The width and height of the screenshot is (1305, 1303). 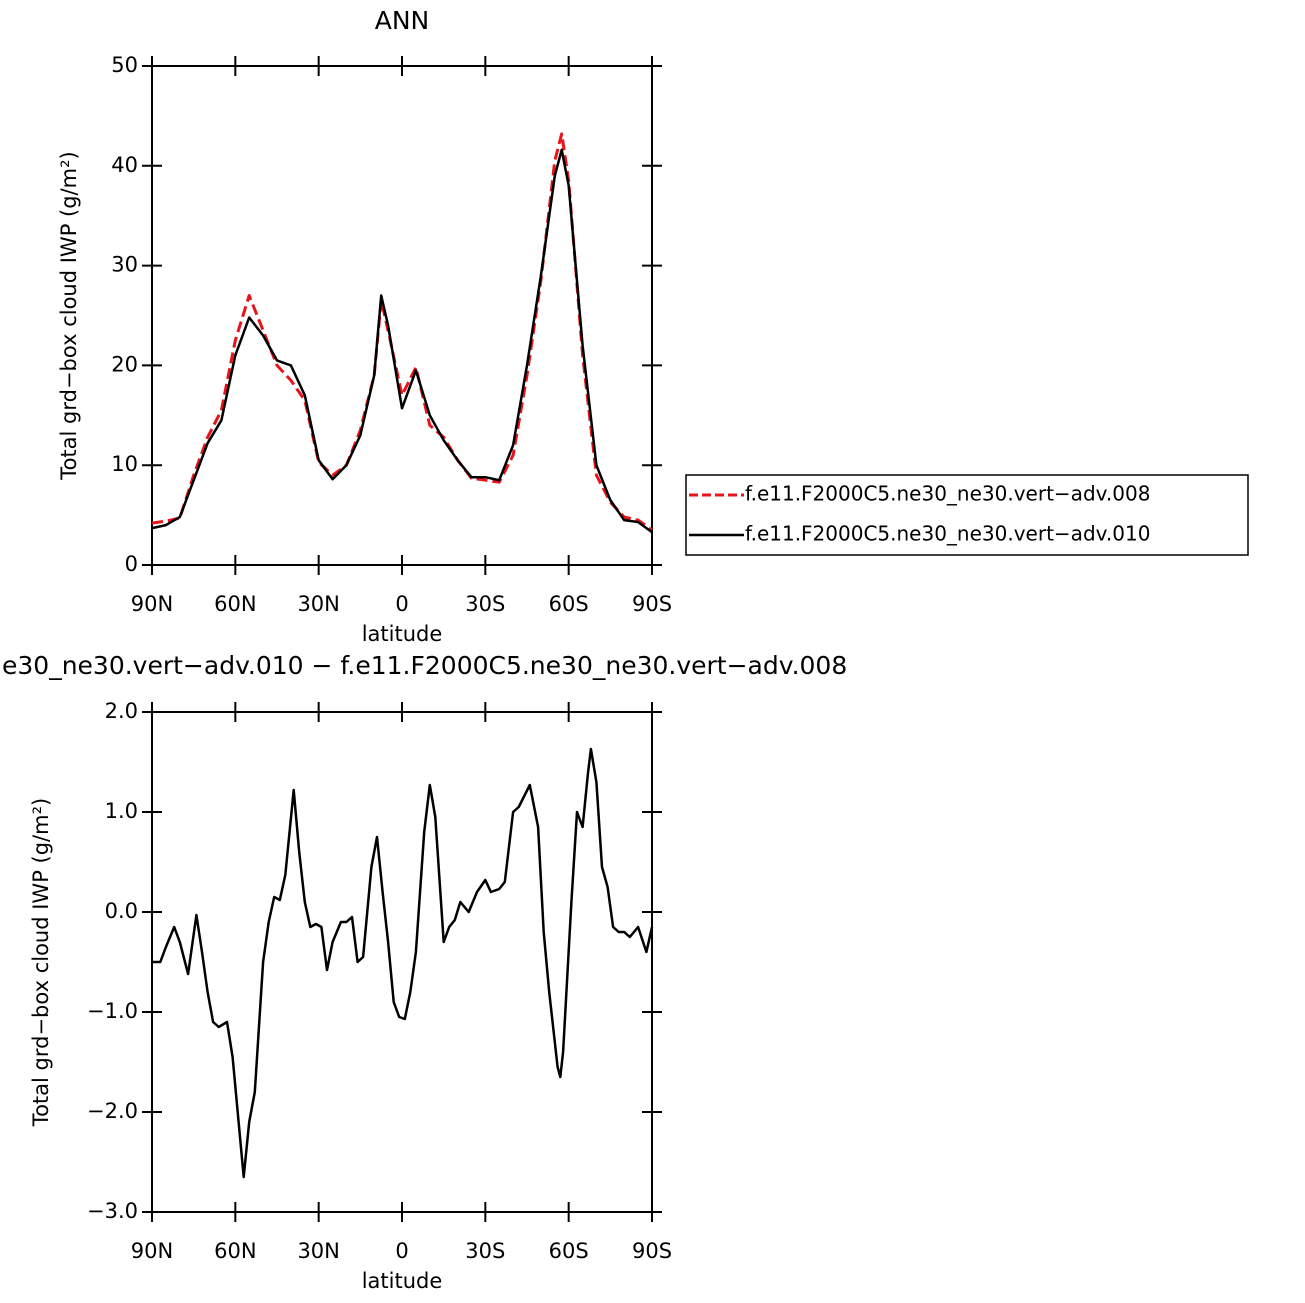 What do you see at coordinates (112, 1111) in the screenshot?
I see `y-tick-label: −2.0` at bounding box center [112, 1111].